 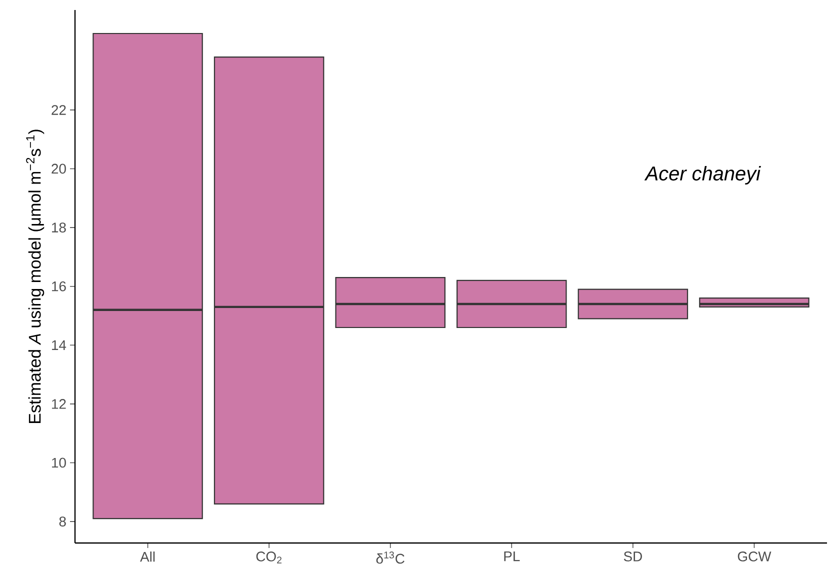 I want to click on y-tick-label: 10, so click(x=59, y=463).